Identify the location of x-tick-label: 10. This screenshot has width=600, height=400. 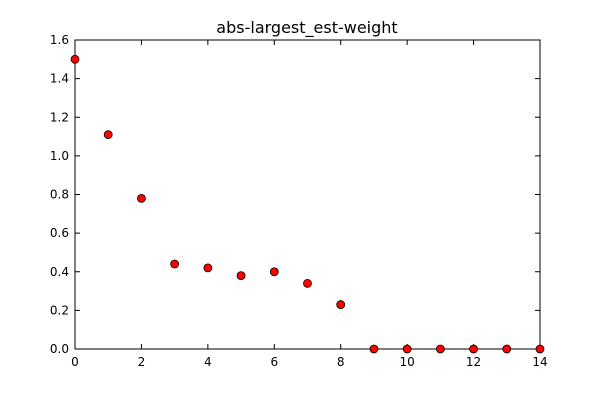
(407, 362).